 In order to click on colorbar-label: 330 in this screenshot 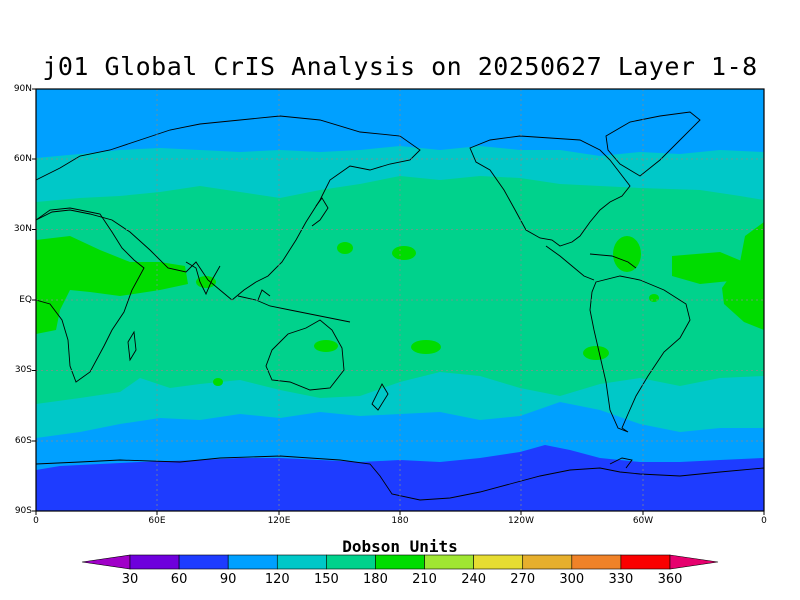, I will do `click(621, 579)`.